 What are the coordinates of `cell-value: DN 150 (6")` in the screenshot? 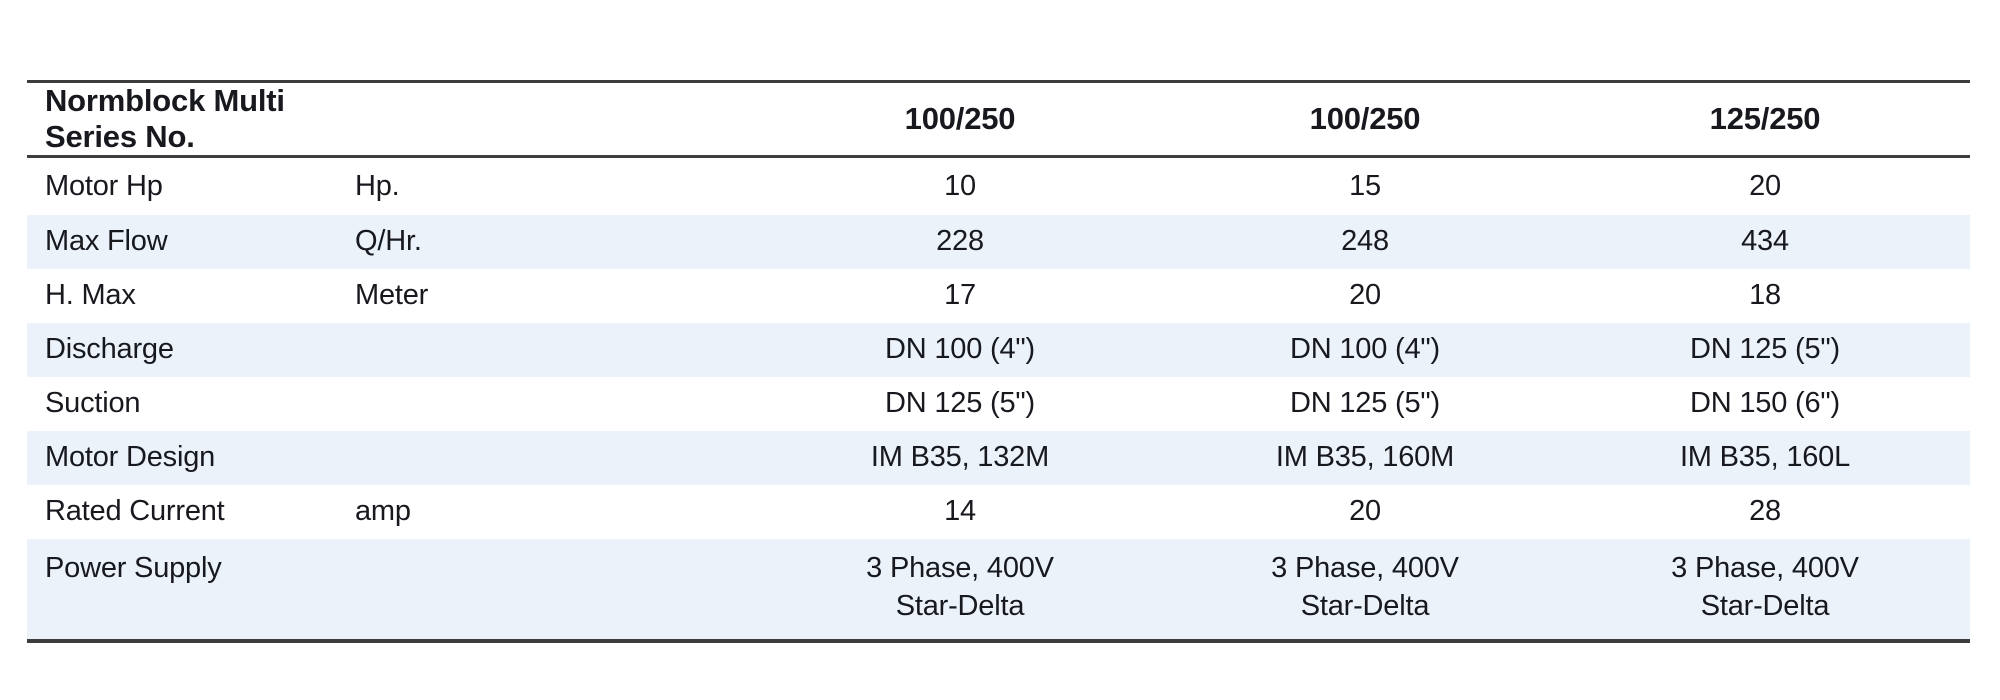 It's located at (1765, 403).